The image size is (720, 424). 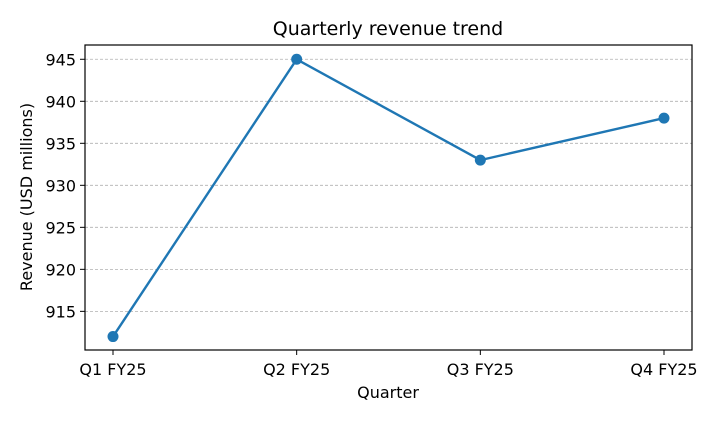 I want to click on y-tick-label: 925, so click(x=60, y=227).